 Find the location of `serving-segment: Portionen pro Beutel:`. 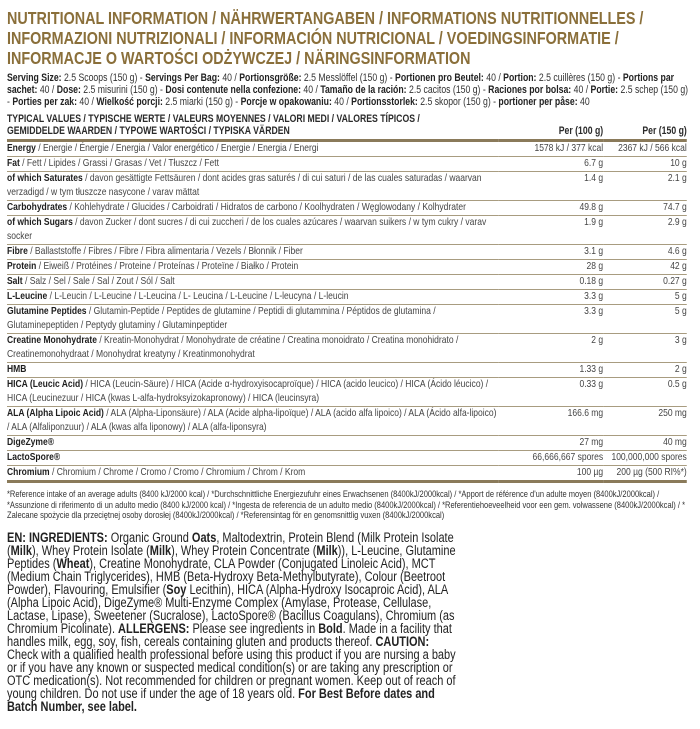

serving-segment: Portionen pro Beutel: is located at coordinates (439, 78).